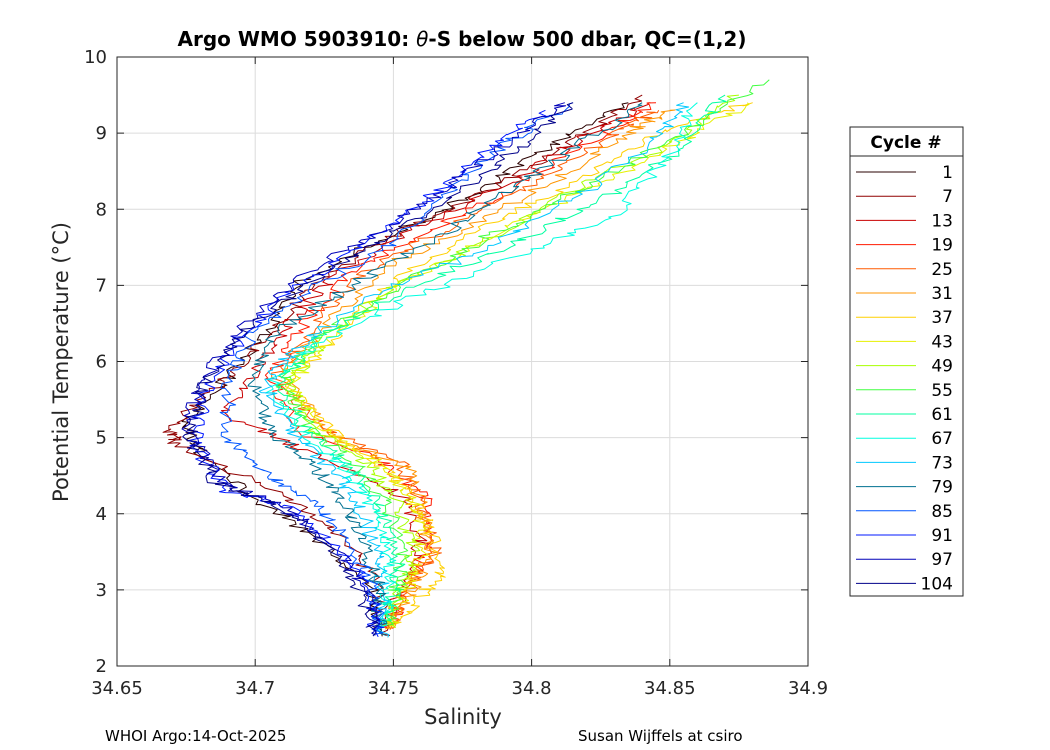  Describe the element at coordinates (942, 246) in the screenshot. I see `legend-label-cycle-19: 19` at that location.